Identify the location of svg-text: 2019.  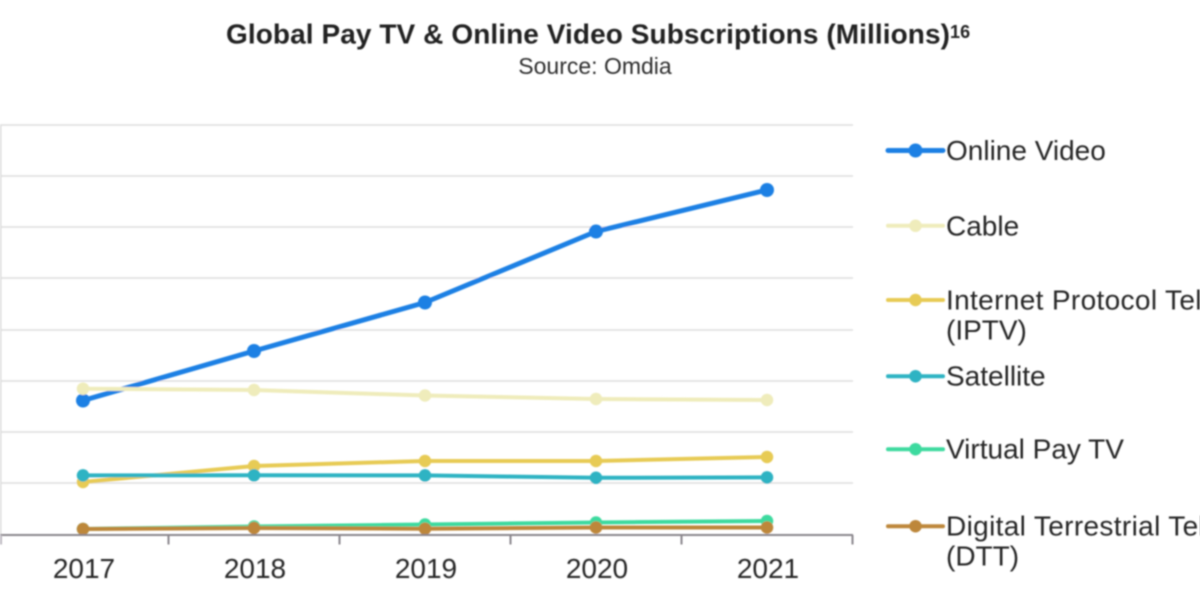
(426, 568).